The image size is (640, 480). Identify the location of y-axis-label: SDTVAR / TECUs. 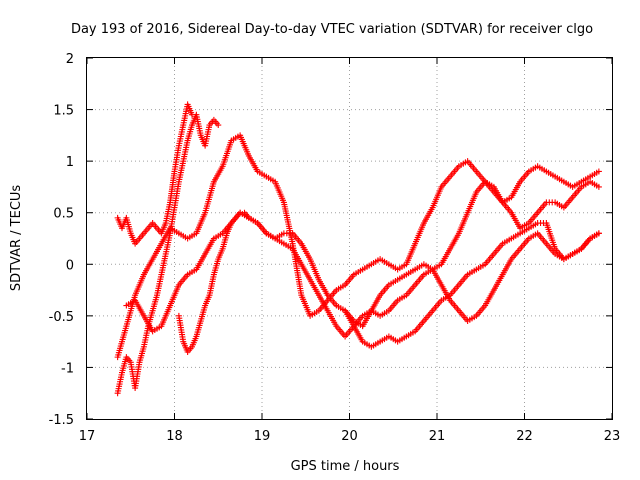
(16, 238).